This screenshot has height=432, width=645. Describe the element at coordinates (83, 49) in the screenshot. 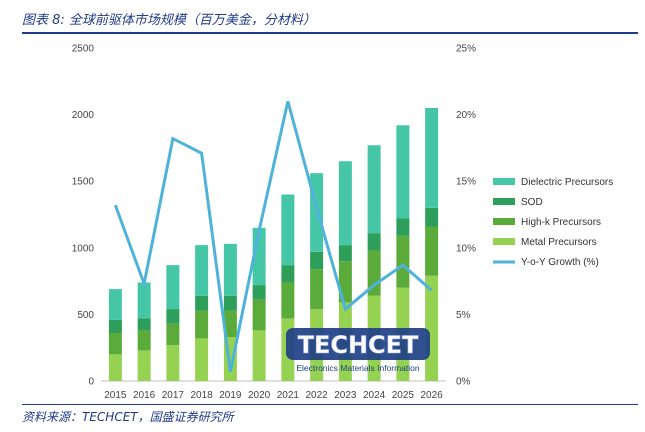

I see `y-tick-label: 2500` at that location.